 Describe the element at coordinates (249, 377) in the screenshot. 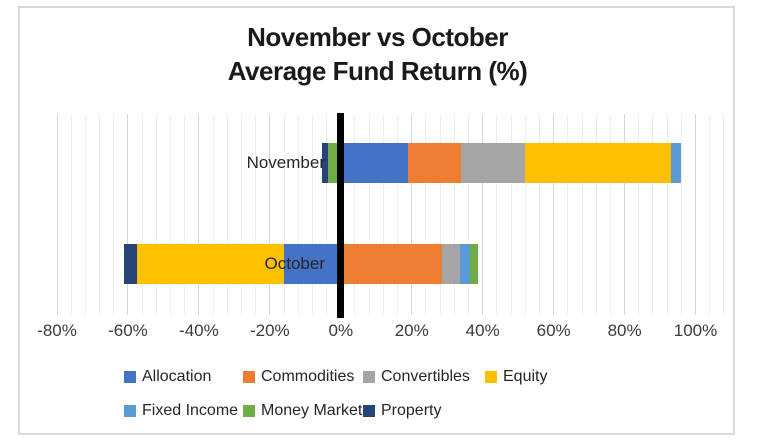

I see `legend-swatch-commodities` at that location.